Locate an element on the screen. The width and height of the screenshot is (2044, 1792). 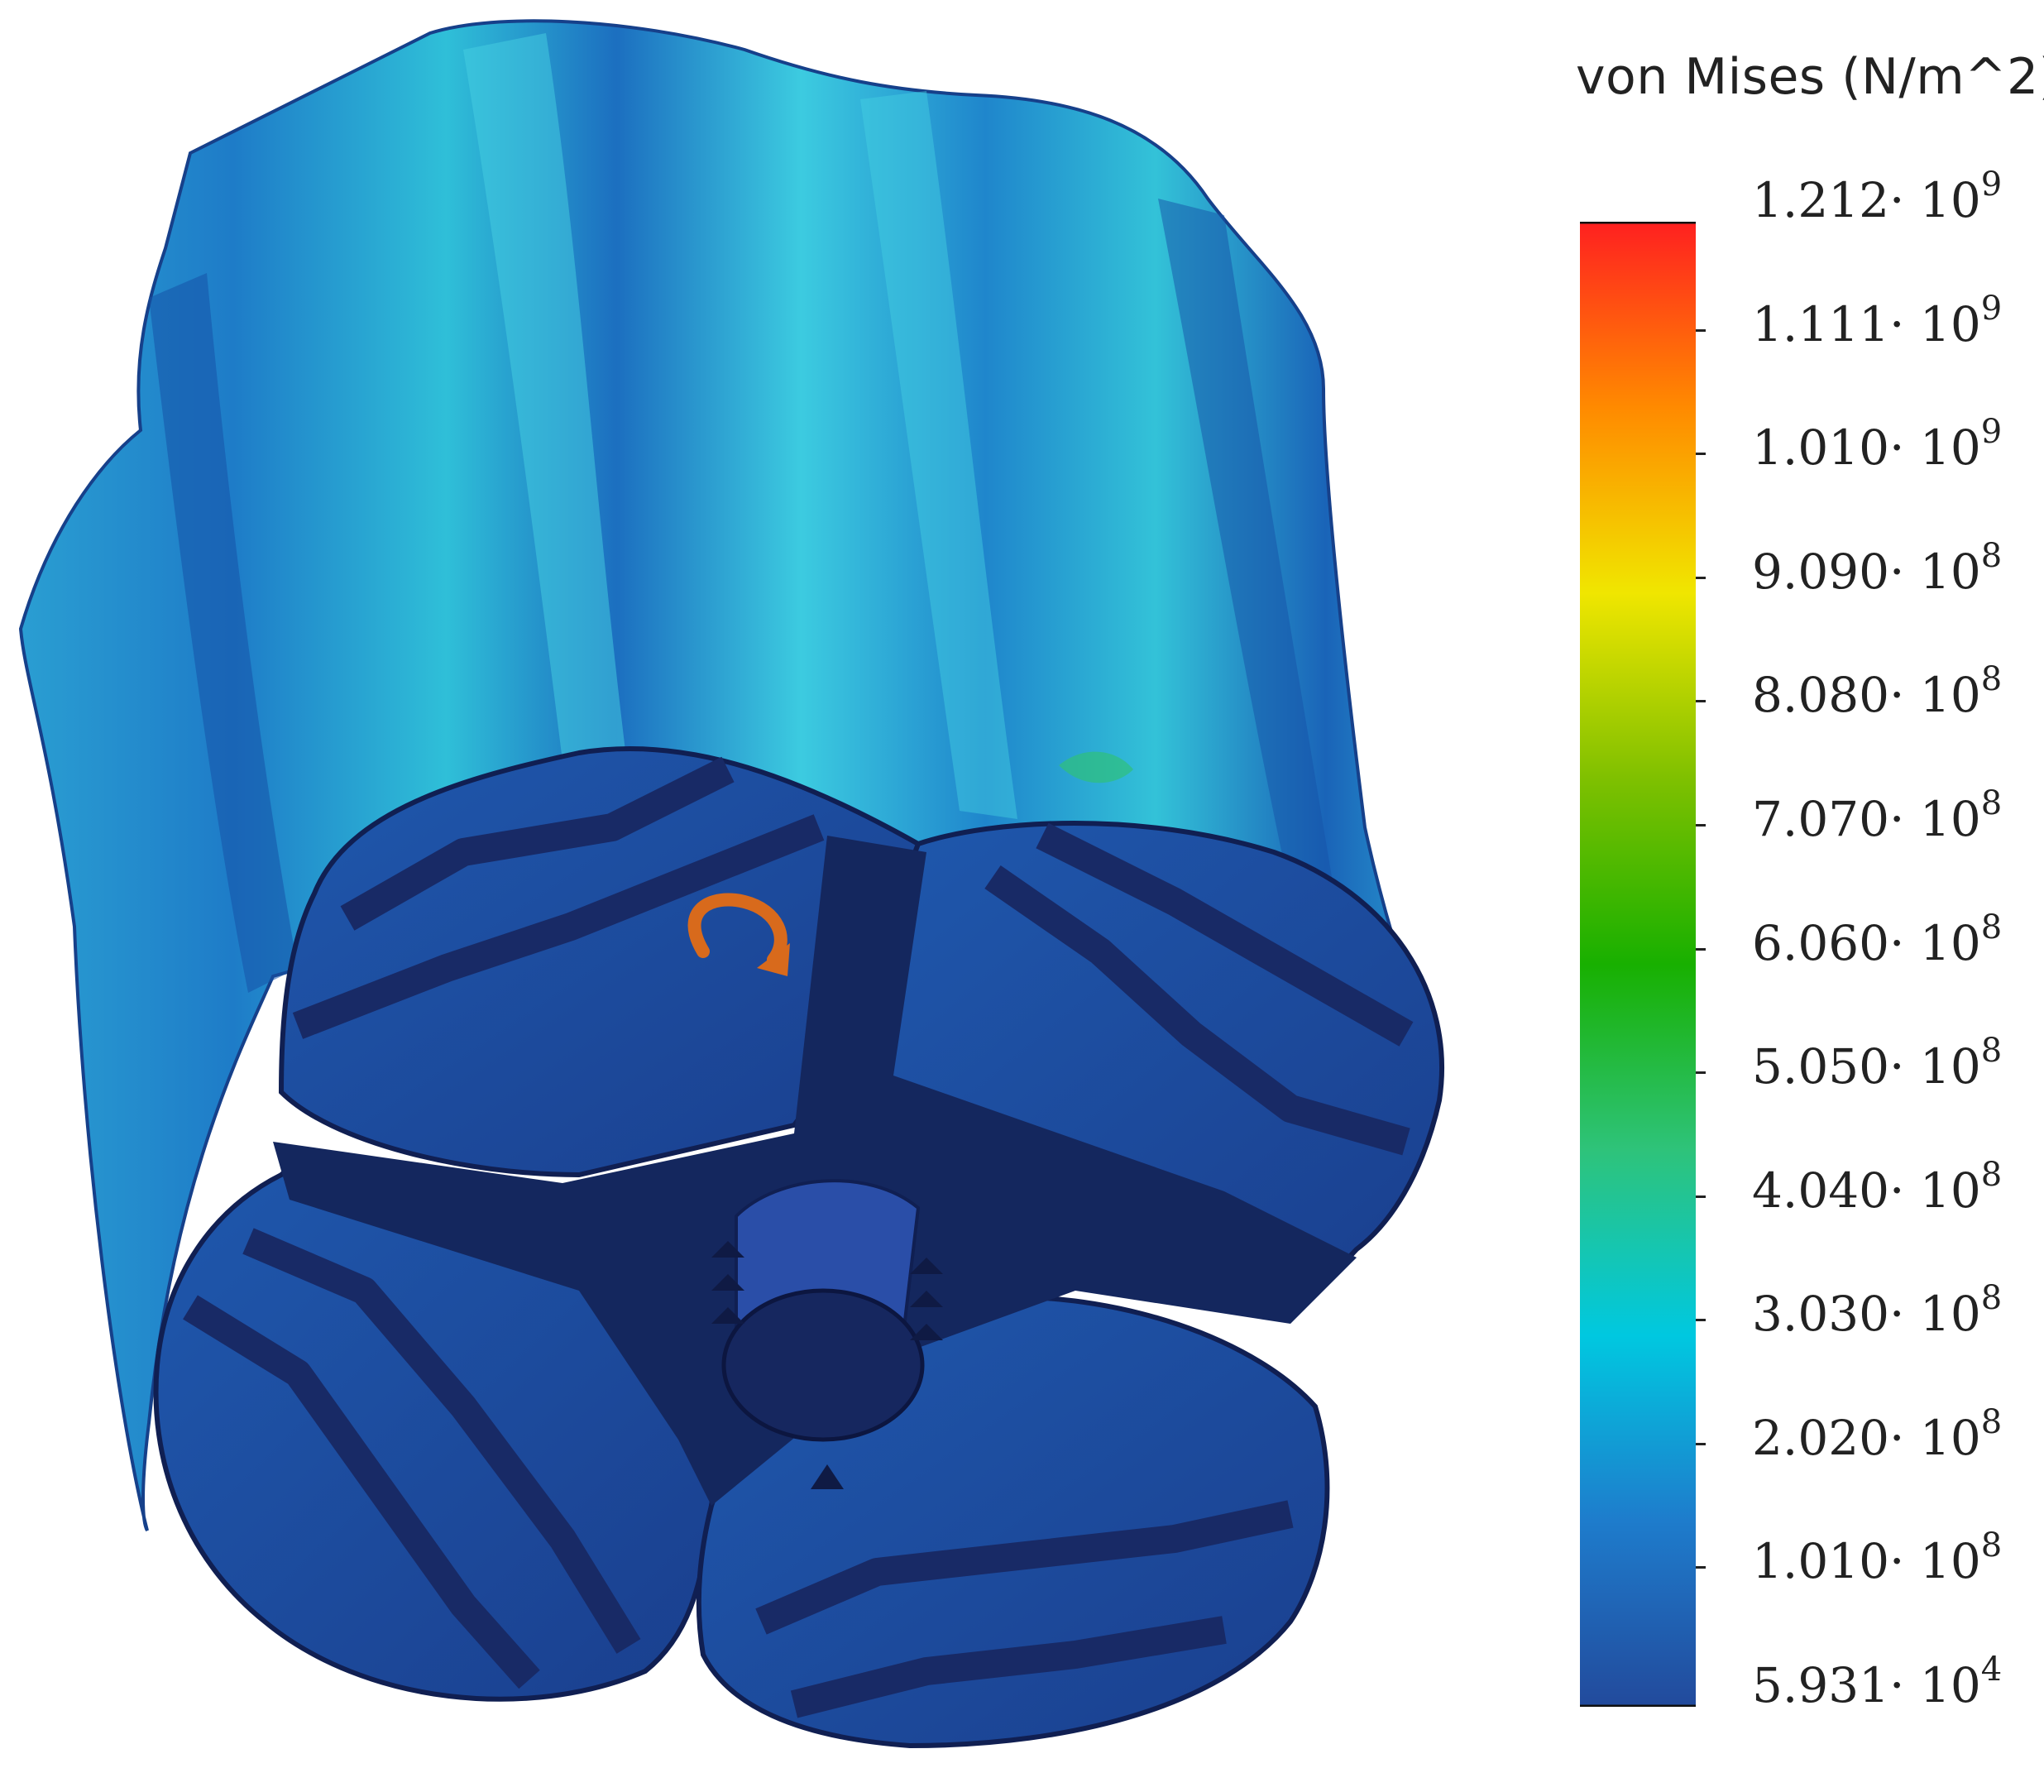
tick-mantissa: 5.050· 10 is located at coordinates (1866, 1066).